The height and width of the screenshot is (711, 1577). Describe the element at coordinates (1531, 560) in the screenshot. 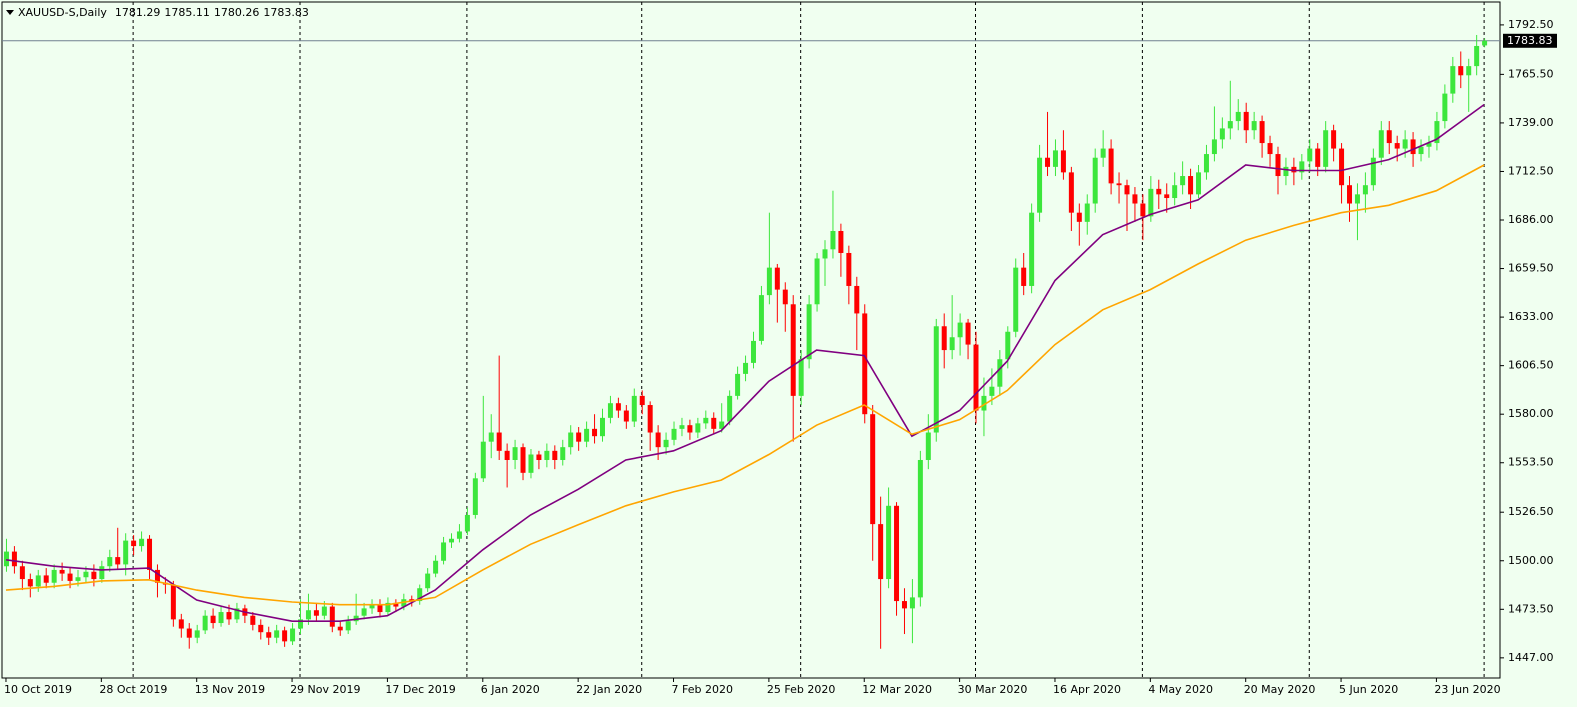

I see `y-tick-label: 1500.00` at that location.